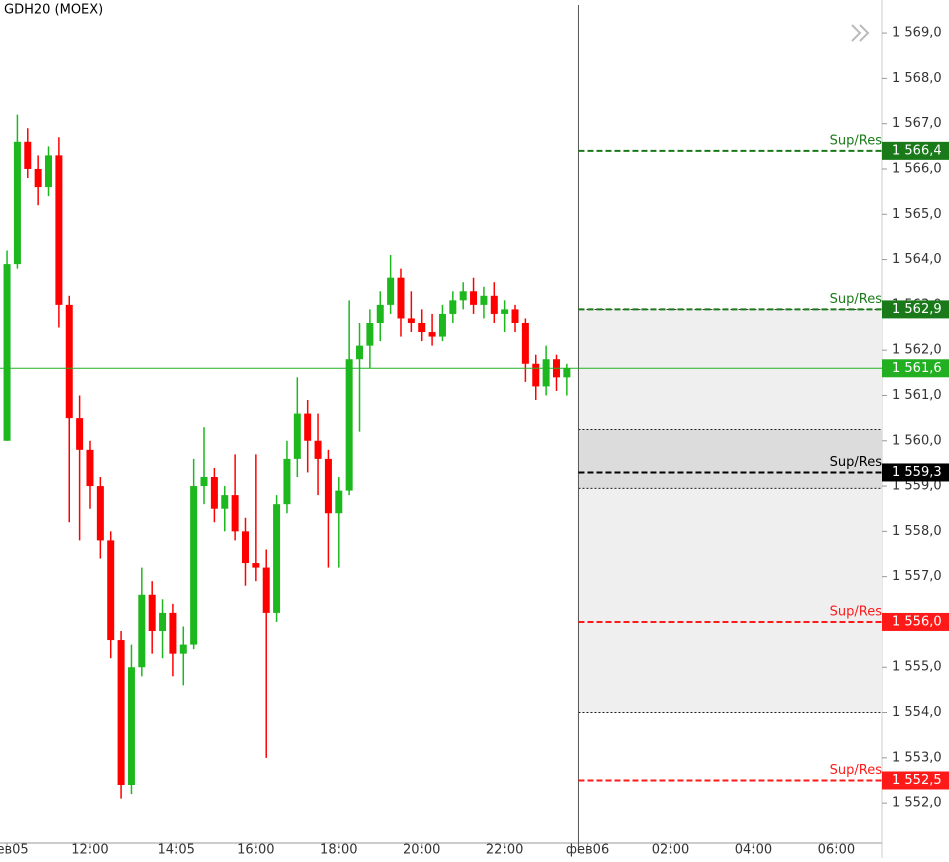  Describe the element at coordinates (917, 78) in the screenshot. I see `y-tick-label: 1 568,0` at that location.